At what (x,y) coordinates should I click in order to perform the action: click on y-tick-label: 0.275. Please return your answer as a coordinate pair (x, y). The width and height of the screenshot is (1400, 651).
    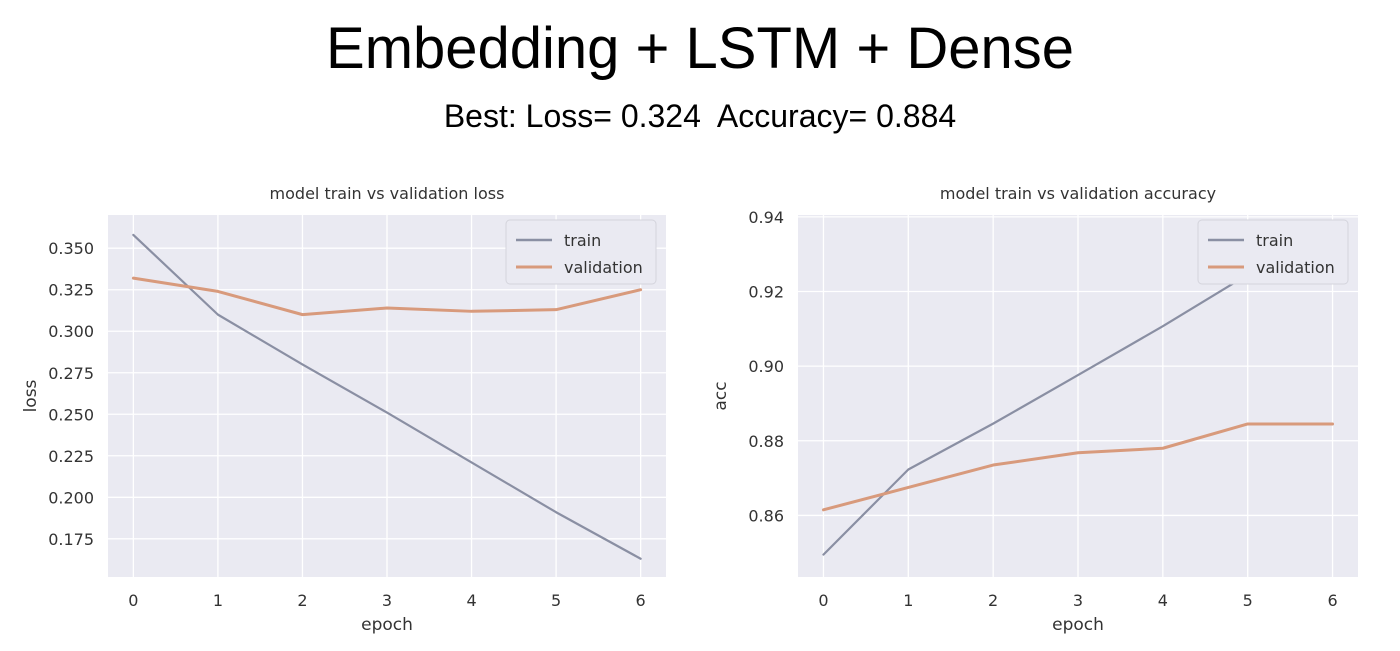
    Looking at the image, I should click on (71, 373).